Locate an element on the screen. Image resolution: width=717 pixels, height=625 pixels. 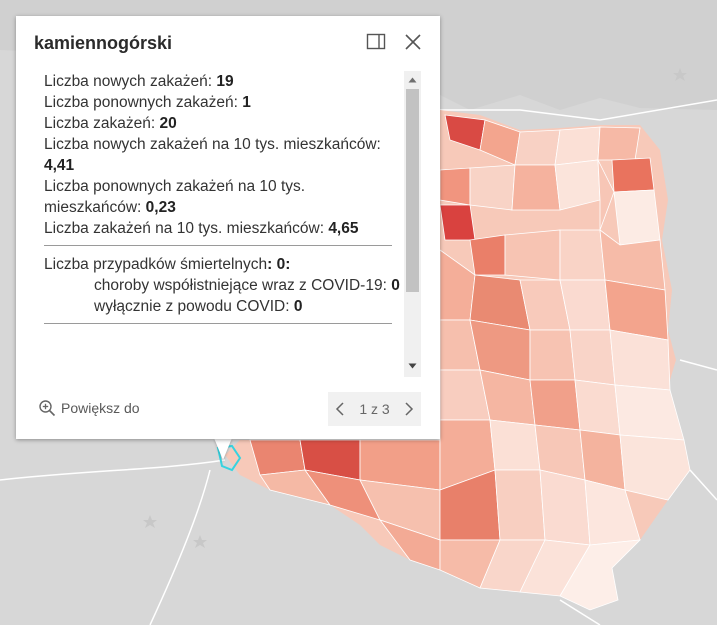
popup-scrollbar is located at coordinates (412, 224).